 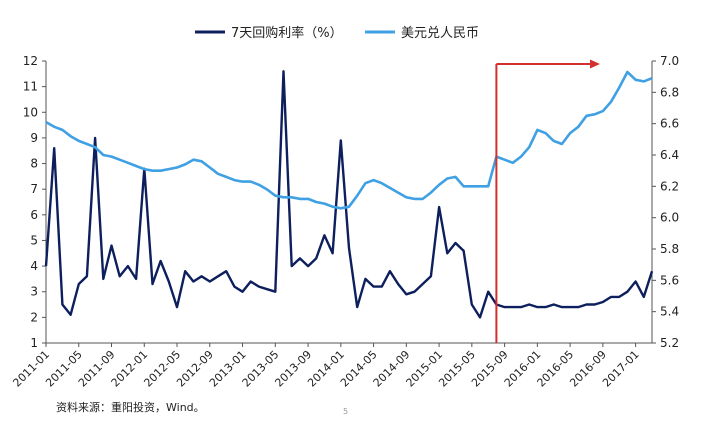 I want to click on y-left-tick-label: 7, so click(x=34, y=189).